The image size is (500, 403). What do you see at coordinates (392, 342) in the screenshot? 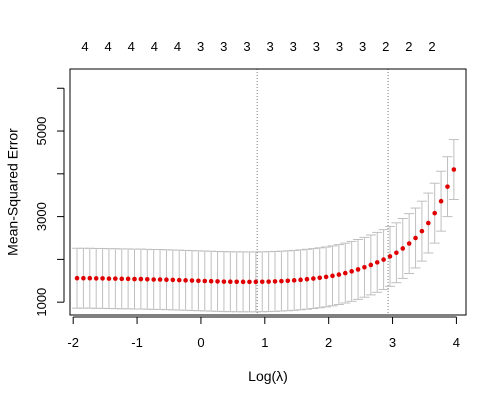
I see `x-tick-label: 3` at bounding box center [392, 342].